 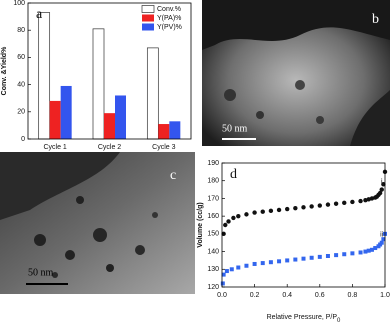 What do you see at coordinates (39, 14) in the screenshot?
I see `panel-label: a` at bounding box center [39, 14].